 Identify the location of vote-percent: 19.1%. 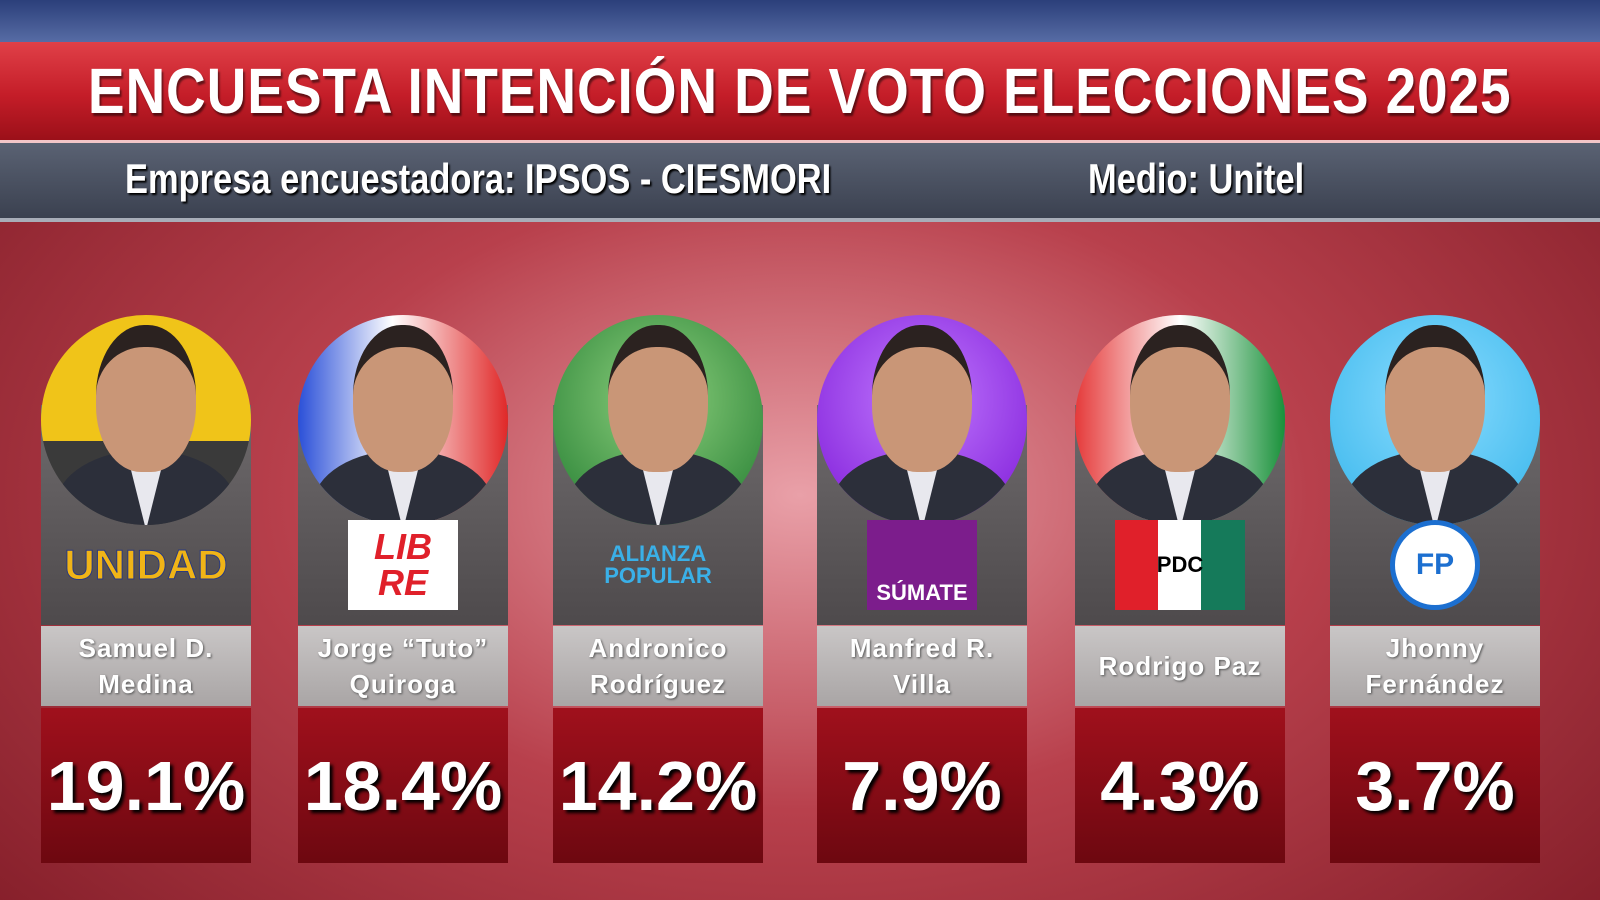
(146, 785).